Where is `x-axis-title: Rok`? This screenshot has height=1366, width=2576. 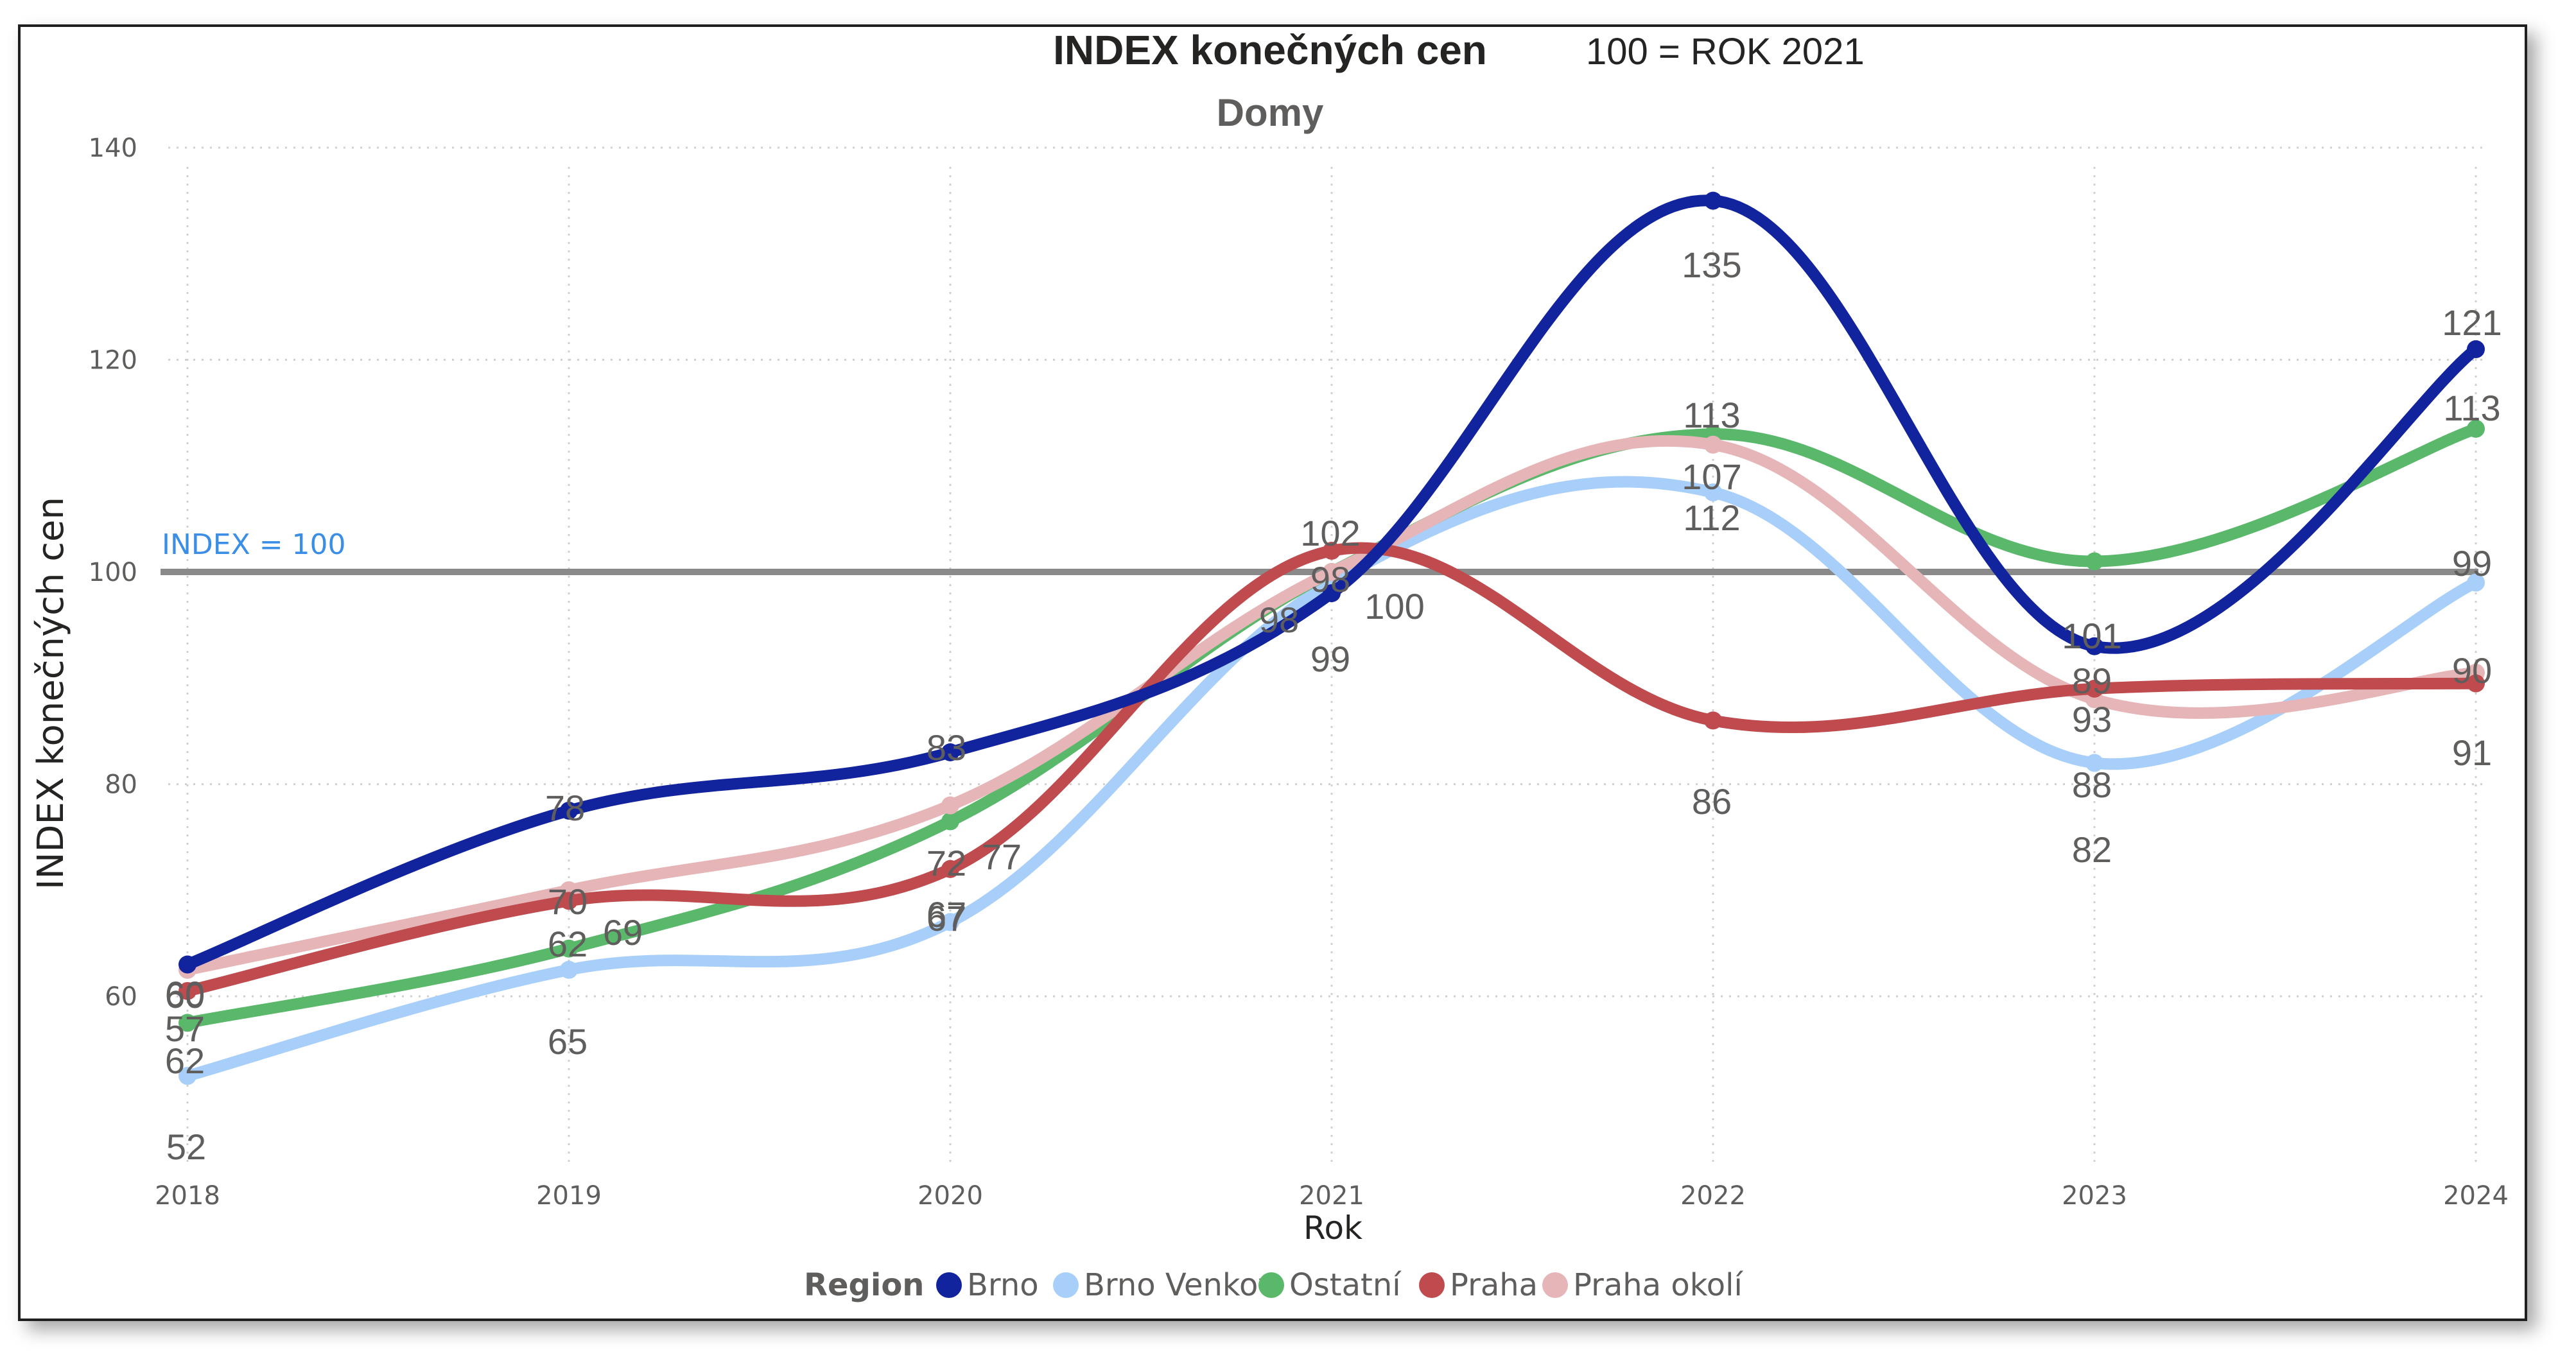
x-axis-title: Rok is located at coordinates (1332, 1228).